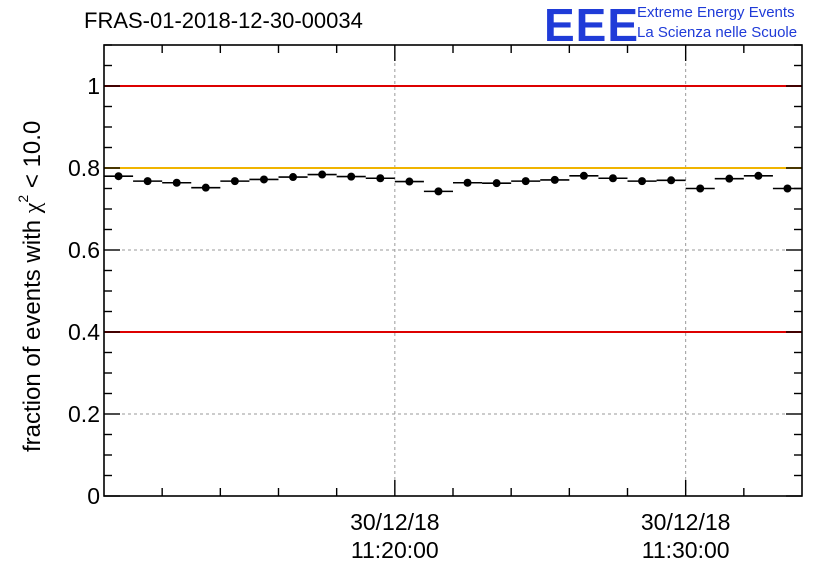 The height and width of the screenshot is (572, 836). Describe the element at coordinates (592, 25) in the screenshot. I see `eee-logo-mark: EEE` at that location.